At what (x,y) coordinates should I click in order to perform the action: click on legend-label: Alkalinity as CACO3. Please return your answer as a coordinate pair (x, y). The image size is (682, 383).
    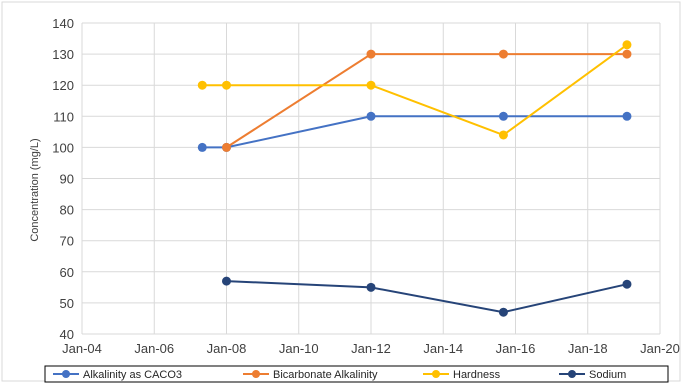
    Looking at the image, I should click on (132, 375).